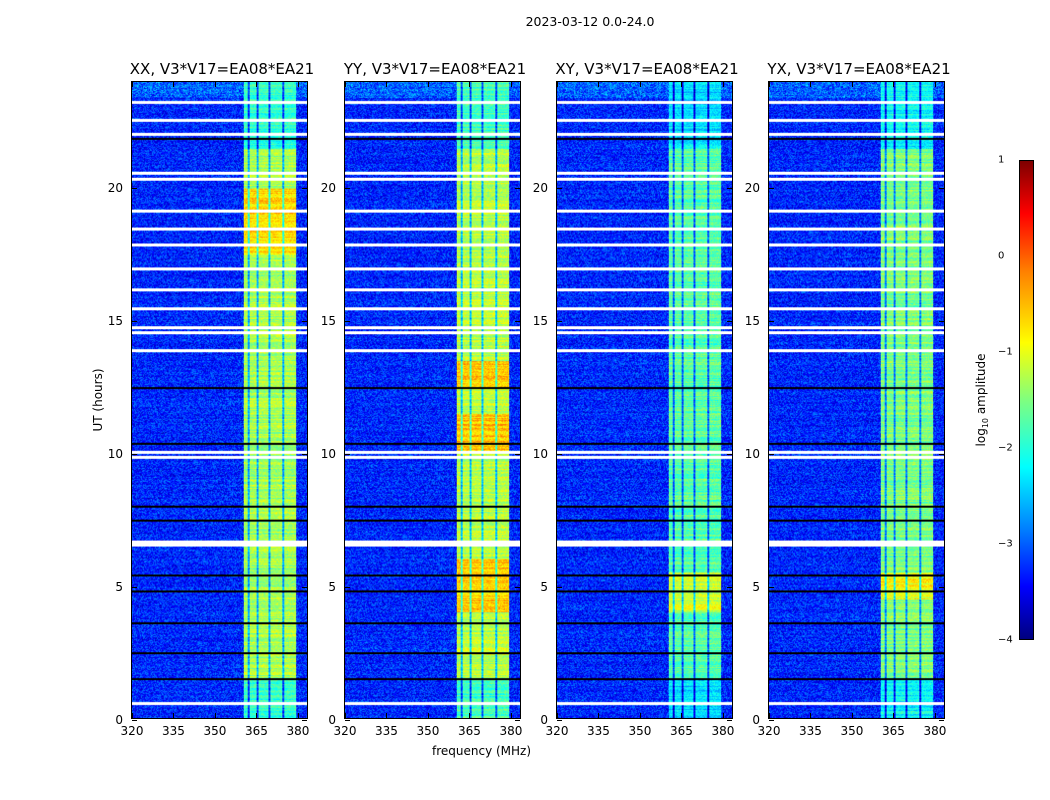 This screenshot has height=800, width=1050. I want to click on y-axis-label: UT (hours), so click(98, 400).